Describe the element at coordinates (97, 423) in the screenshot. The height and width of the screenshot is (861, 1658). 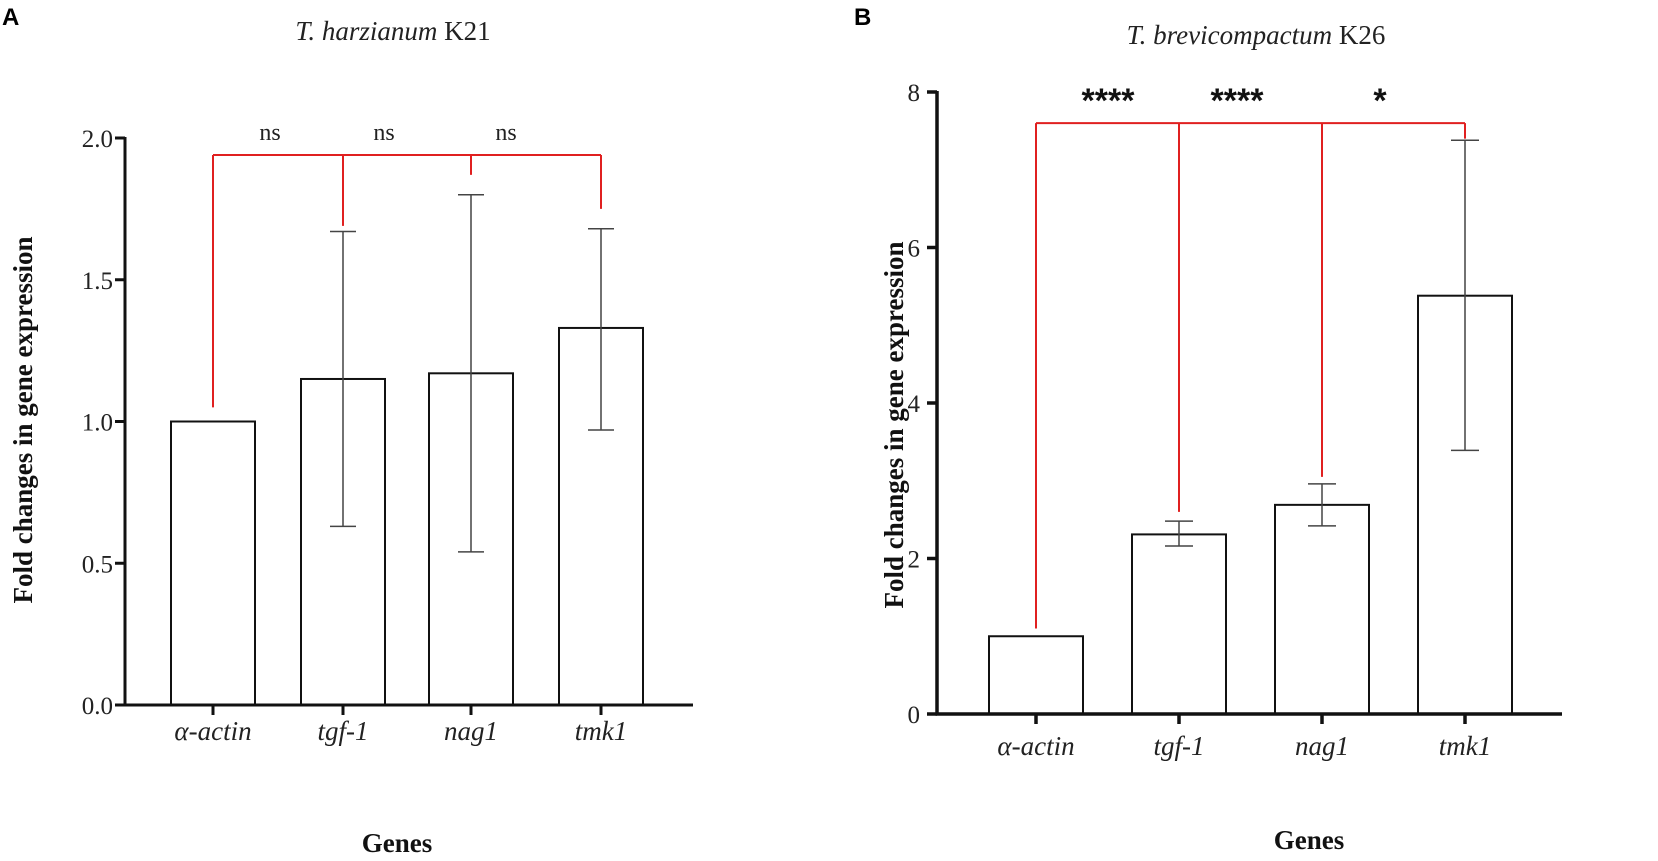
I see `panel-a-y-tick-label-2: 1.0` at that location.